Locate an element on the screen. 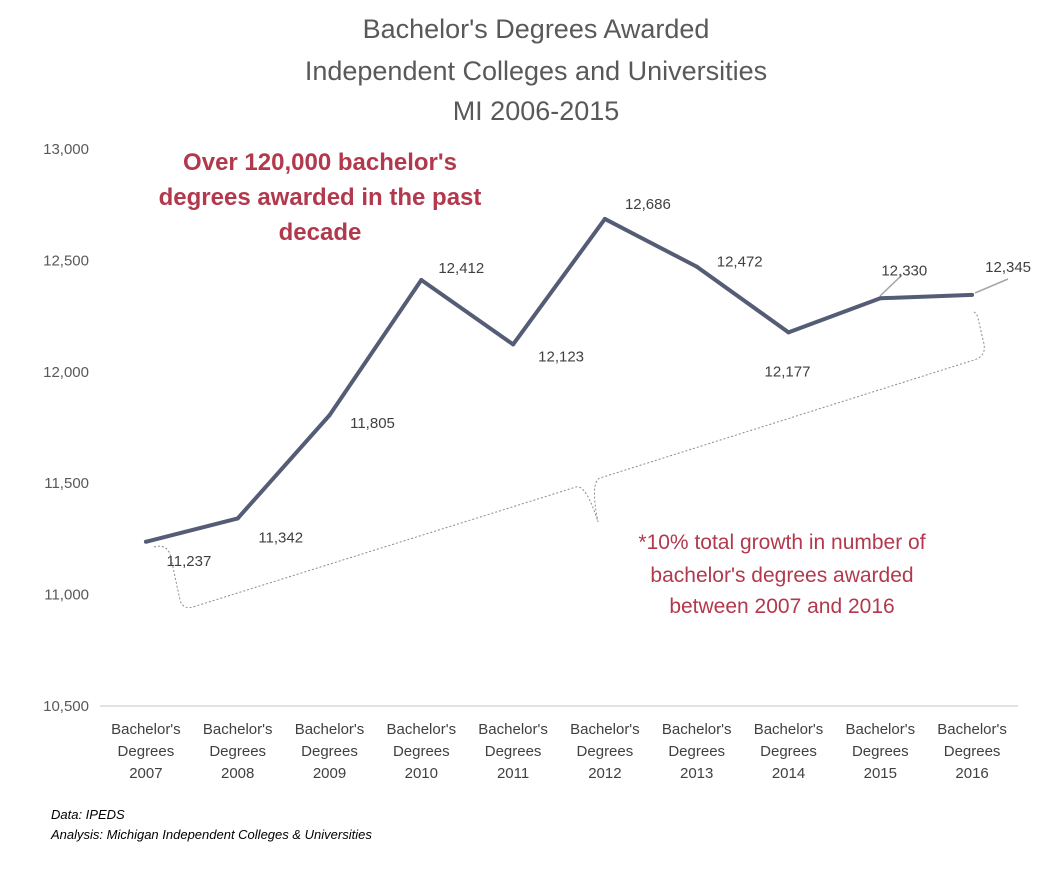  data-label: 12,412 is located at coordinates (461, 268).